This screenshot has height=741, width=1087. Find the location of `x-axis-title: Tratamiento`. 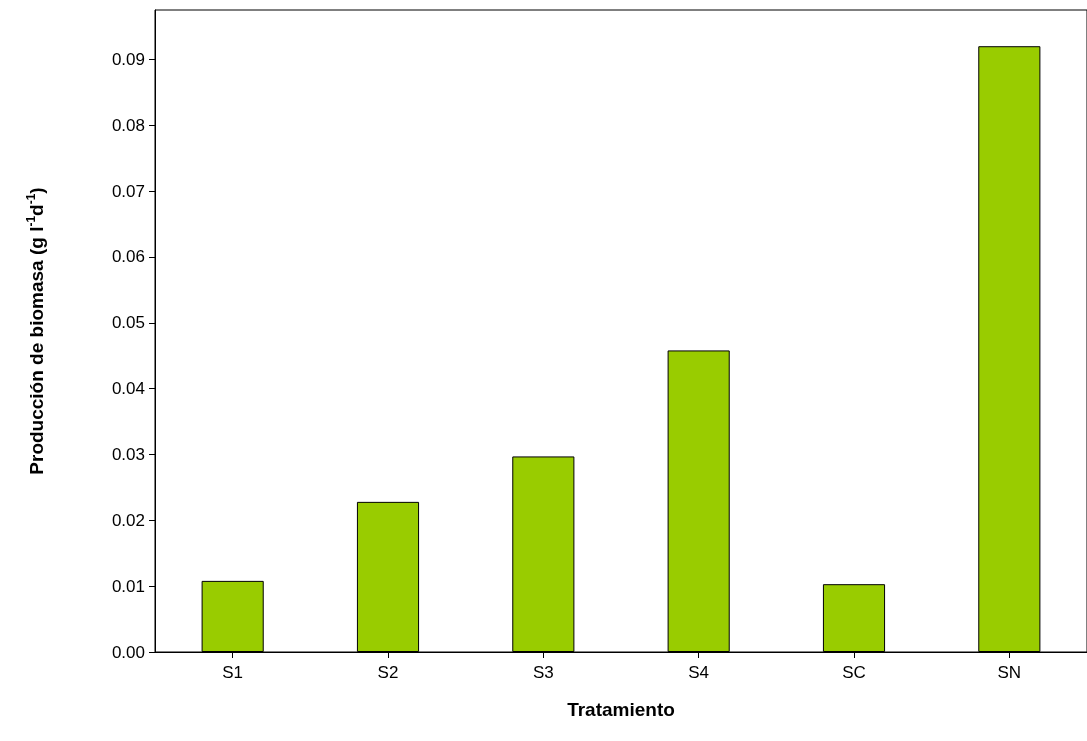

x-axis-title: Tratamiento is located at coordinates (621, 709).